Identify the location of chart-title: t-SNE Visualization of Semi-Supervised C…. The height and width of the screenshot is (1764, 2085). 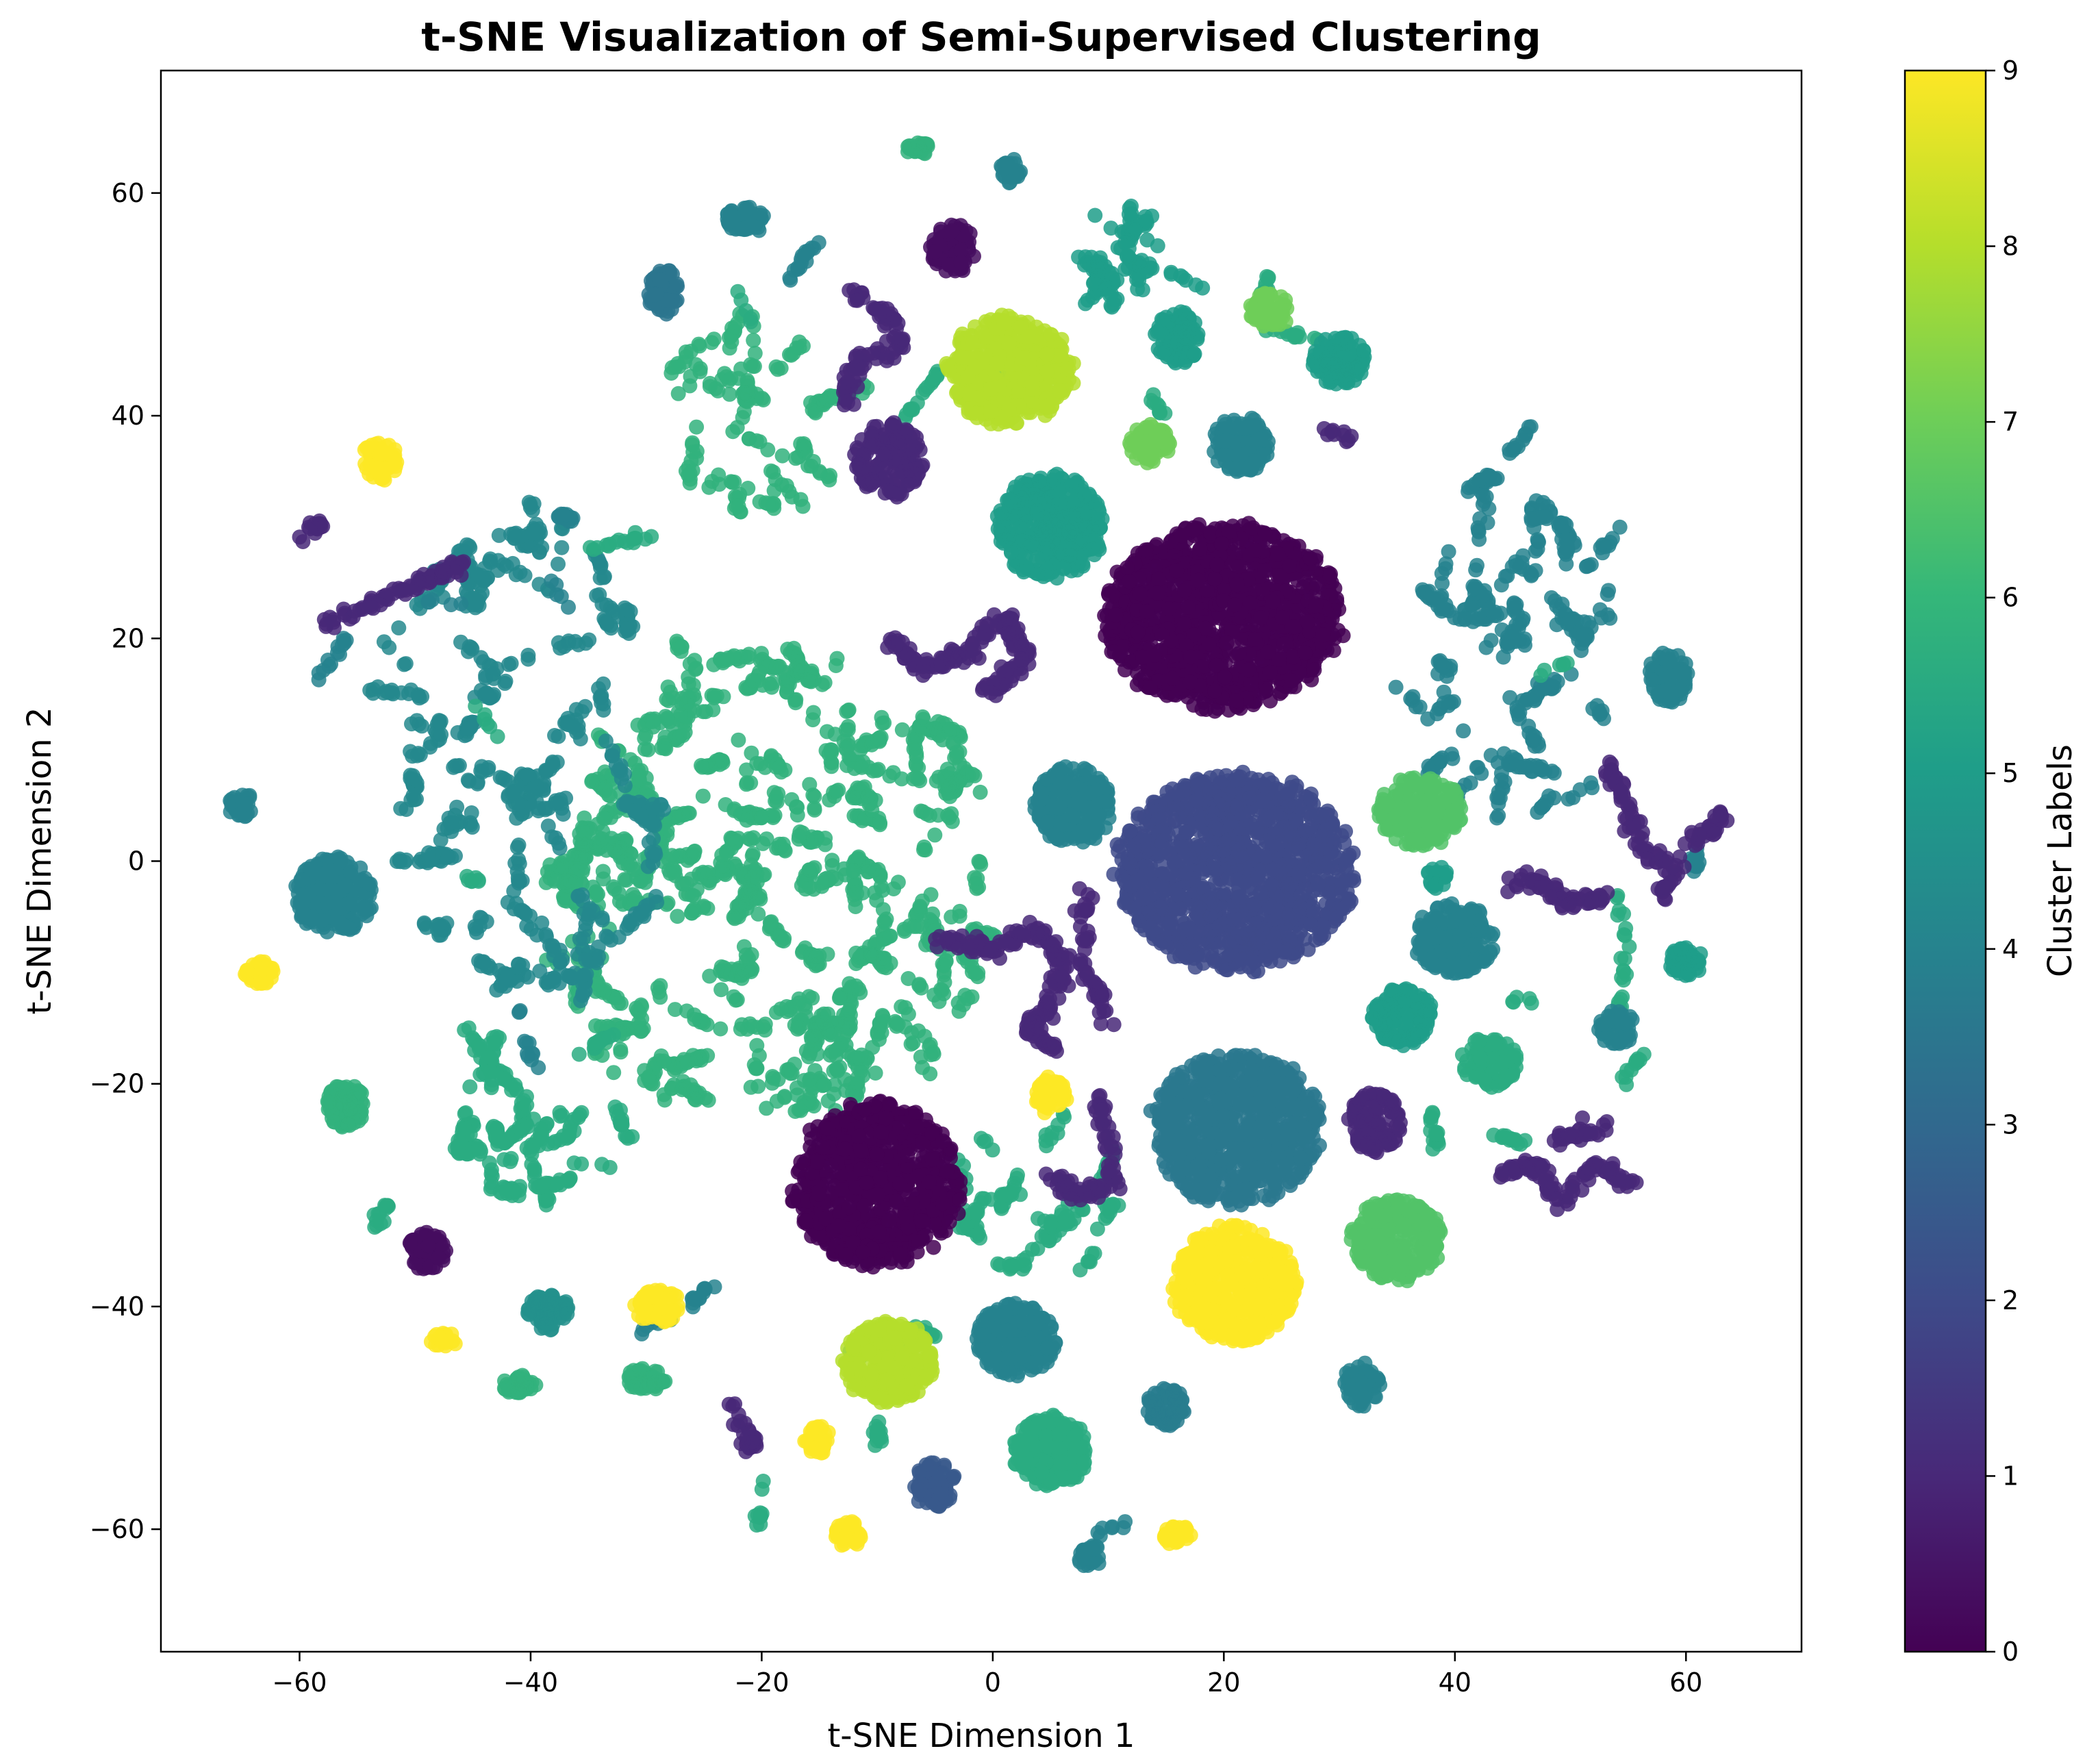
(981, 37).